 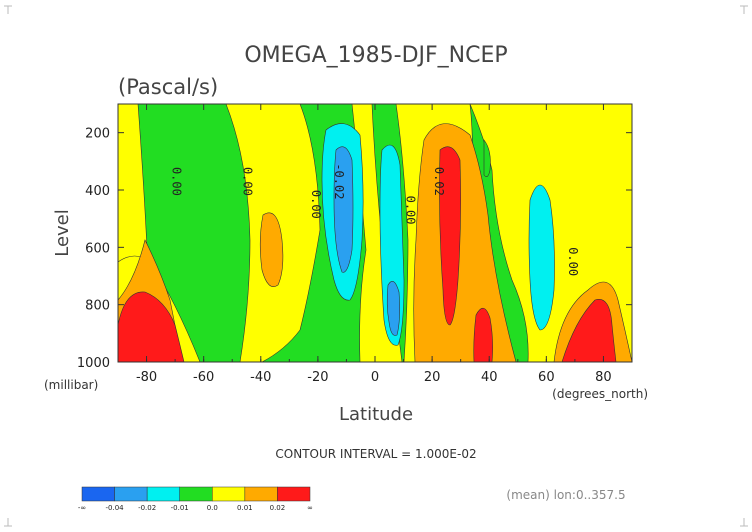 What do you see at coordinates (546, 377) in the screenshot?
I see `x-tick-label: 60` at bounding box center [546, 377].